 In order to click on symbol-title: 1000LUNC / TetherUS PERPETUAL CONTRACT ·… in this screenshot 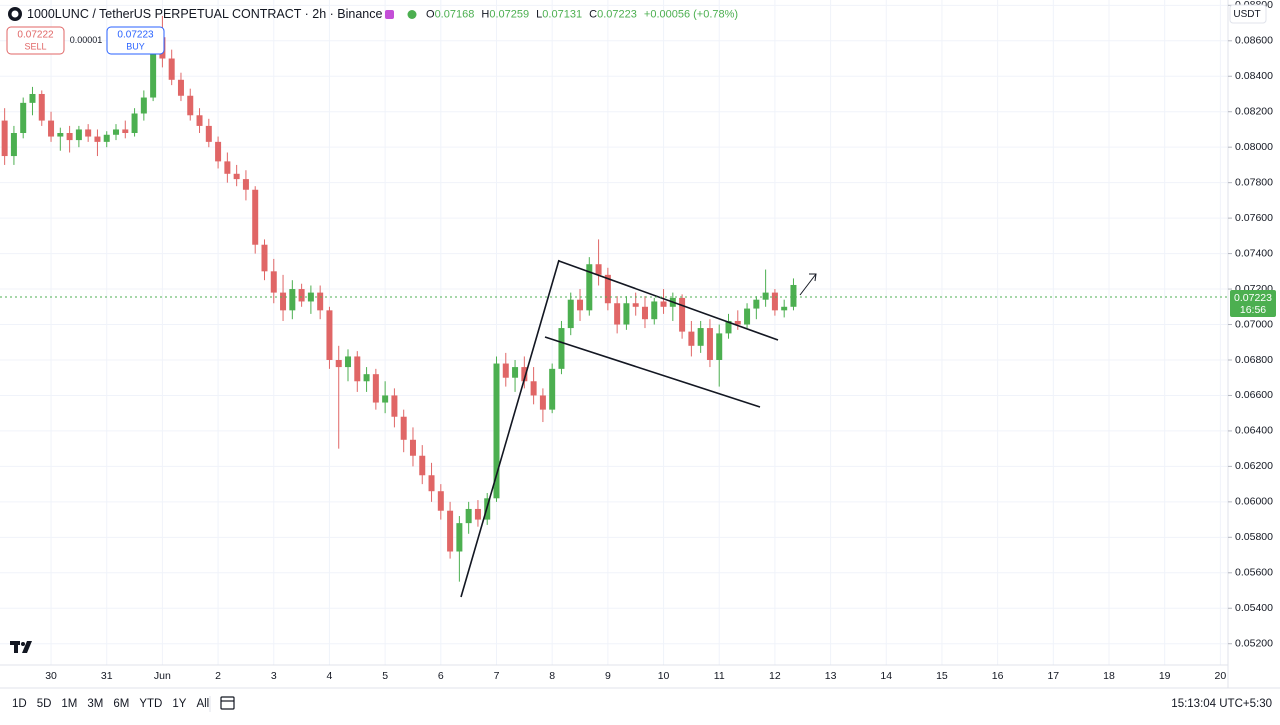, I will do `click(205, 14)`.